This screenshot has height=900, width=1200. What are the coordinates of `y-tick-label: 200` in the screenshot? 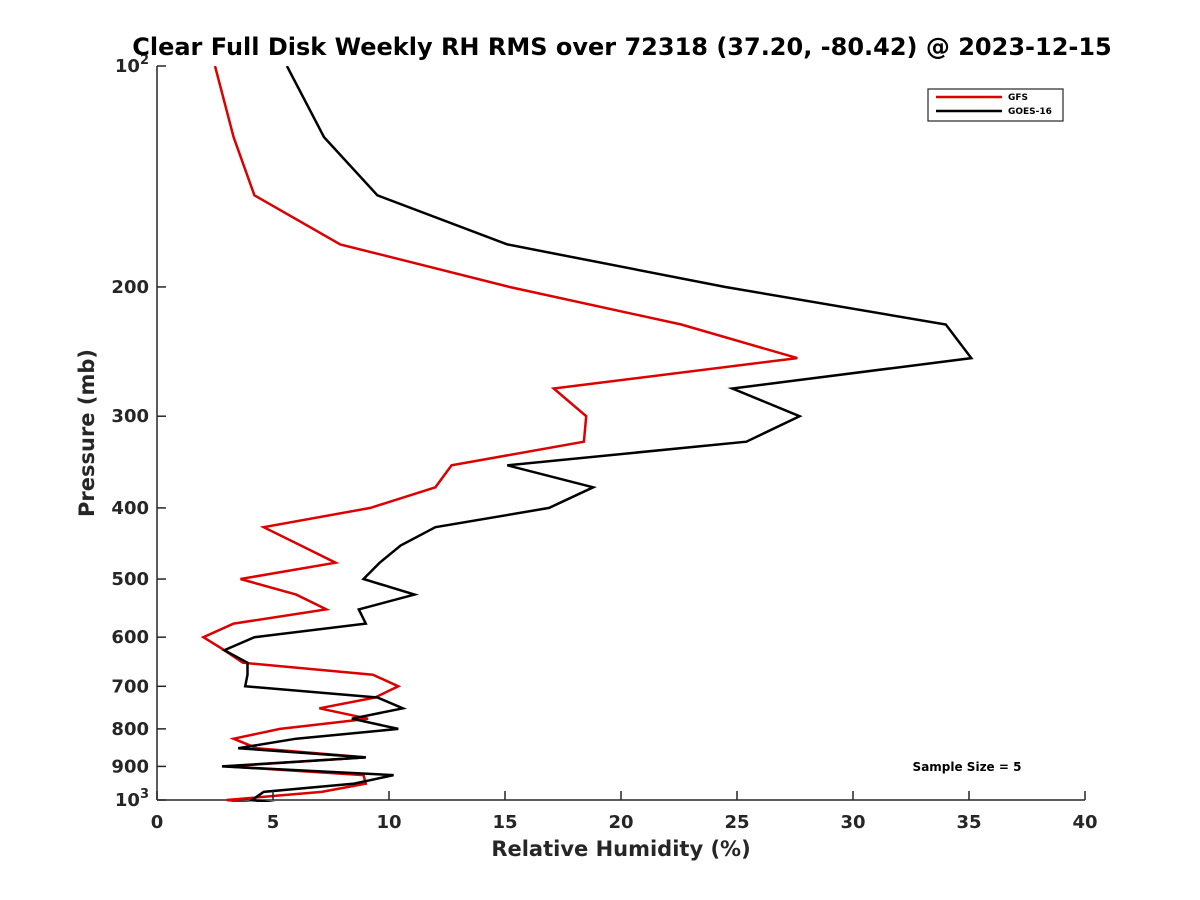 It's located at (130, 287).